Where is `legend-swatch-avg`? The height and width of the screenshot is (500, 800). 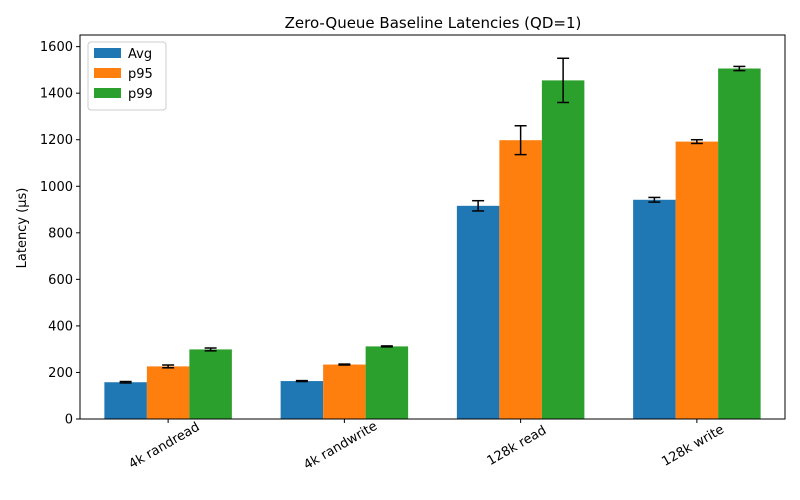 legend-swatch-avg is located at coordinates (107, 53).